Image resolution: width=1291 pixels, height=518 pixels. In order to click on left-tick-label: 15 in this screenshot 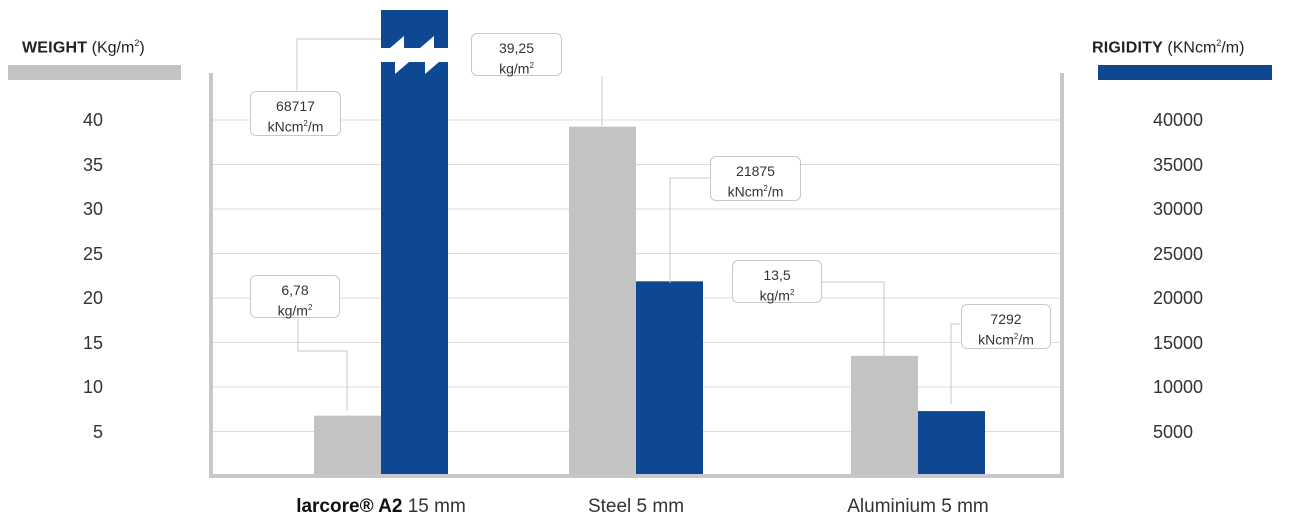, I will do `click(92, 342)`.